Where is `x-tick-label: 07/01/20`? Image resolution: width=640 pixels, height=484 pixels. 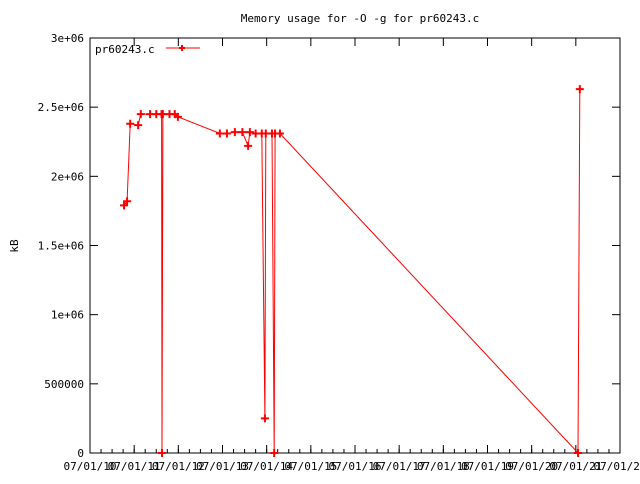
x-tick-label: 07/01/20 is located at coordinates (531, 466).